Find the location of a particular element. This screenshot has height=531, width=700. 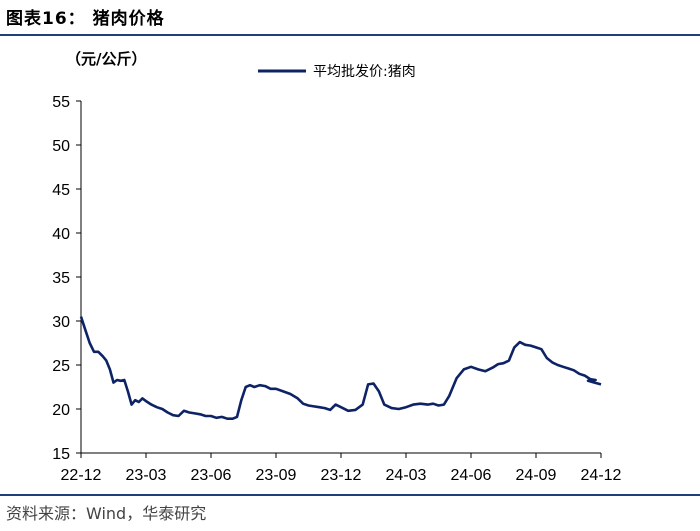

figure-title: 图表16： 猪肉价格 is located at coordinates (85, 19).